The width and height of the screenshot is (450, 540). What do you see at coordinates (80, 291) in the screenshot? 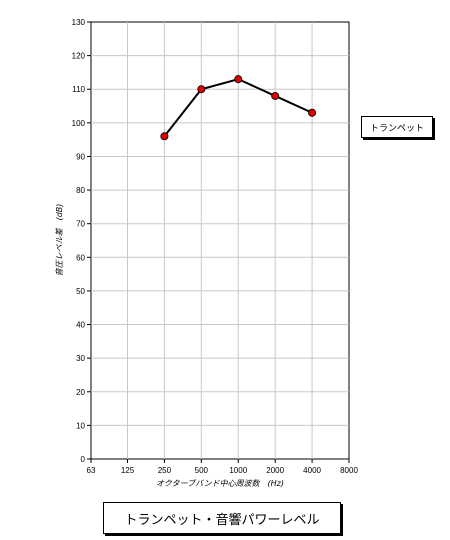
I see `y-tick-label: 50` at bounding box center [80, 291].